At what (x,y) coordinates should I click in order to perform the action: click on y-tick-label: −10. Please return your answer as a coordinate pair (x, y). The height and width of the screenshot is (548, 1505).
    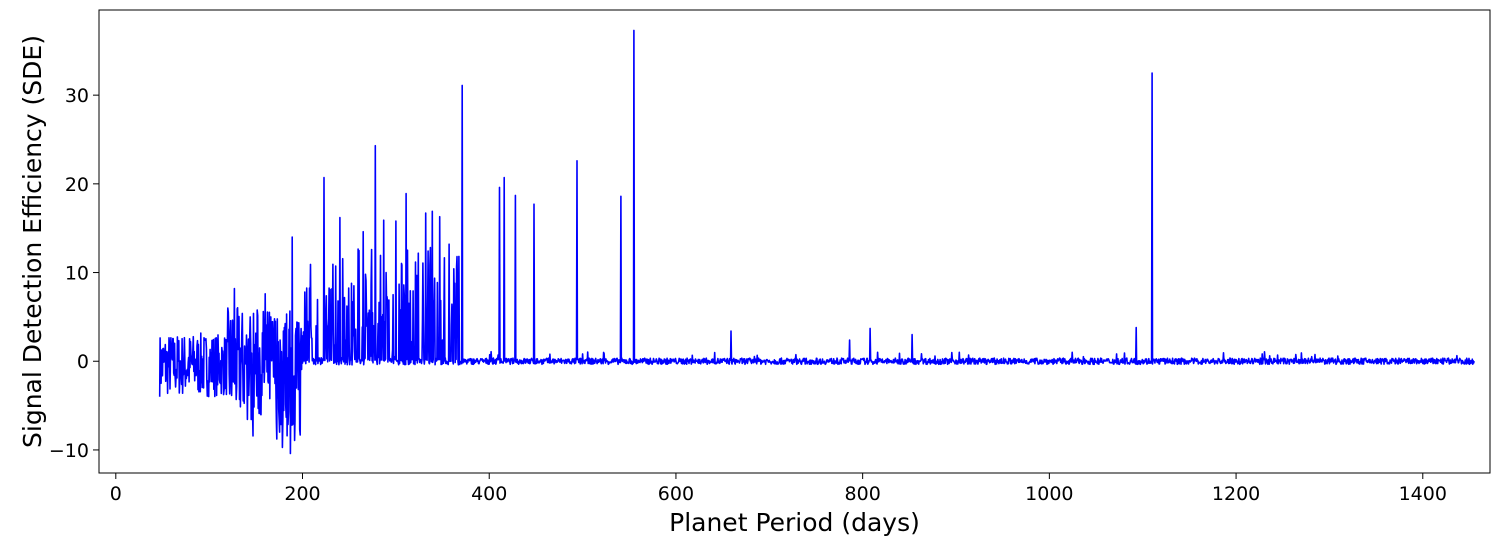
    Looking at the image, I should click on (69, 451).